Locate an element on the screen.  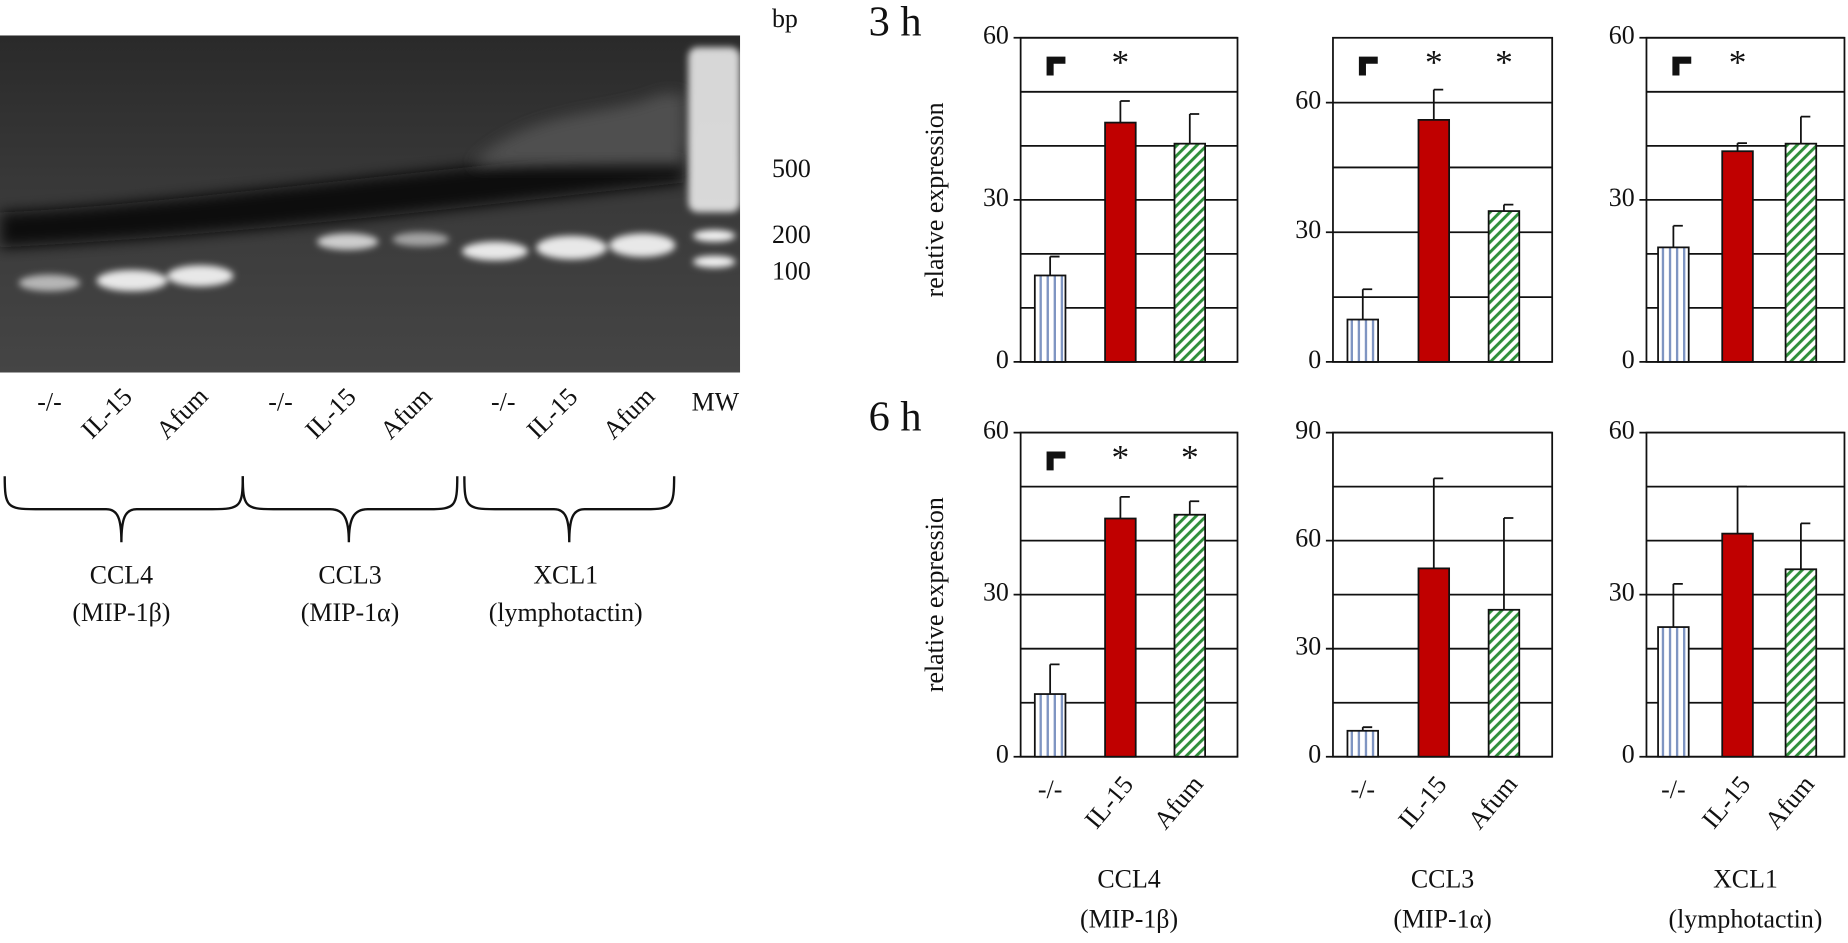
gel-group-name: XCL1 is located at coordinates (565, 575).